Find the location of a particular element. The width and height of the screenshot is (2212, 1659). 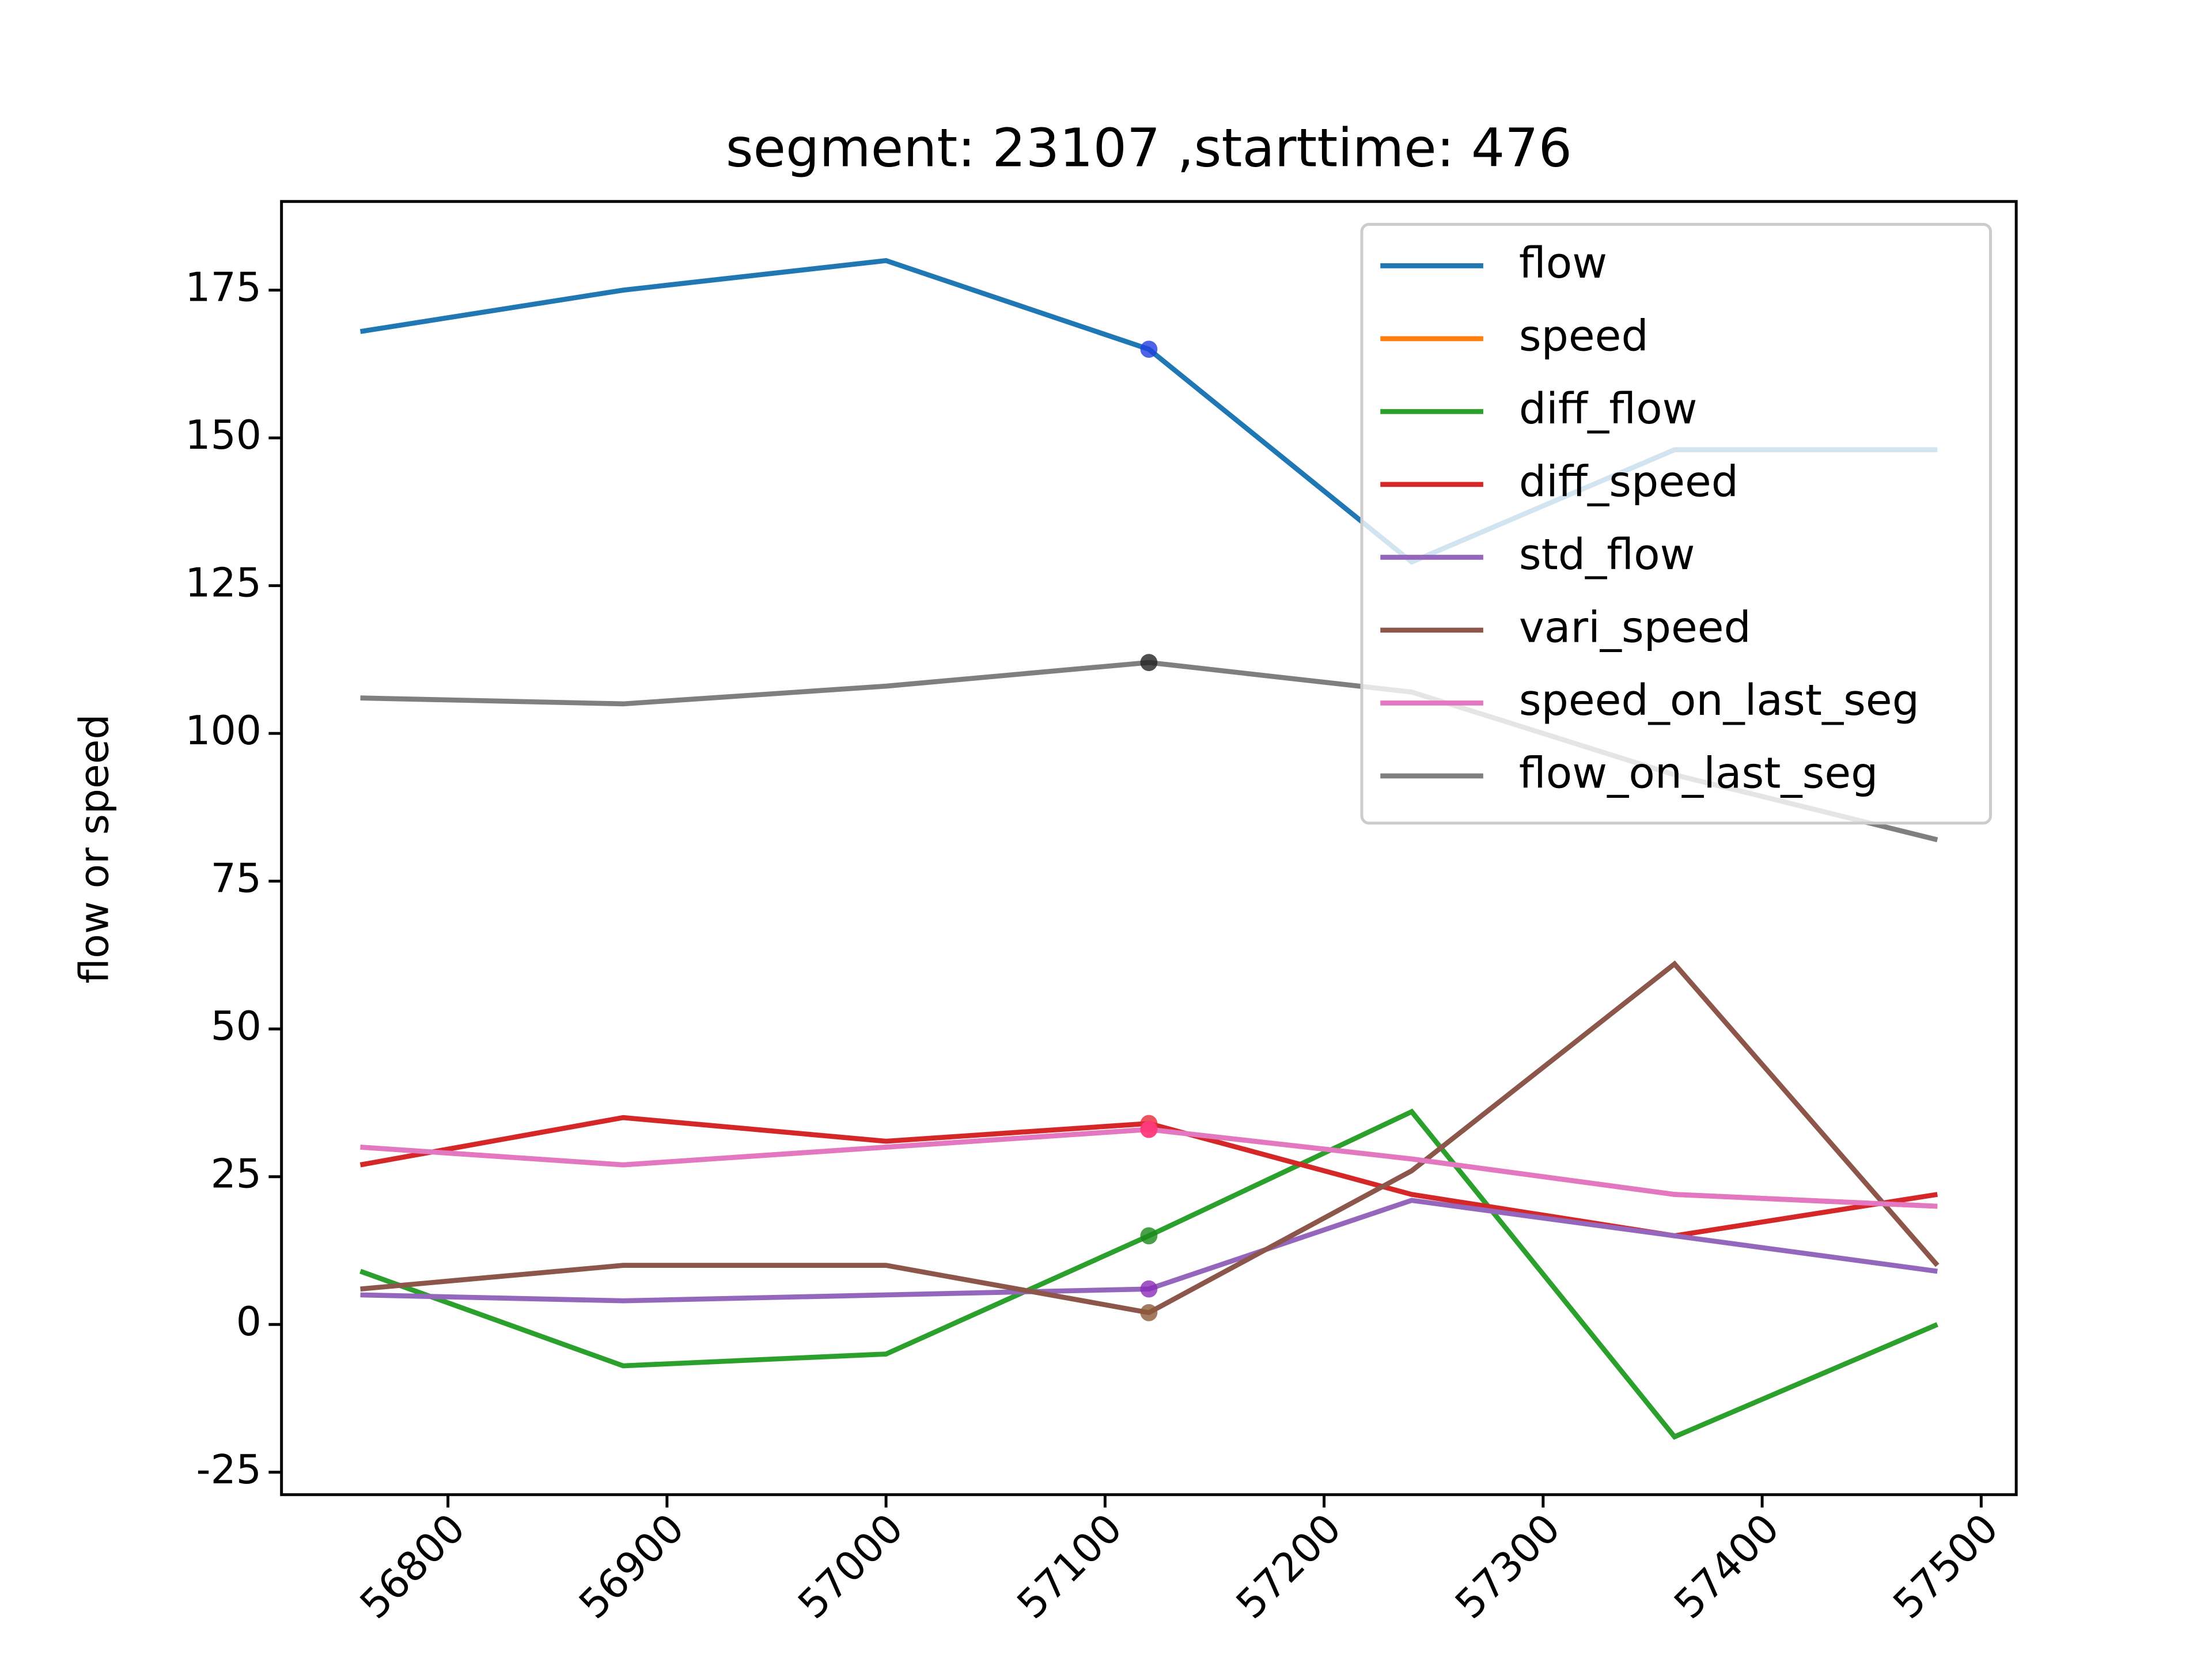

x-tick-label: 57000 is located at coordinates (851, 1566).